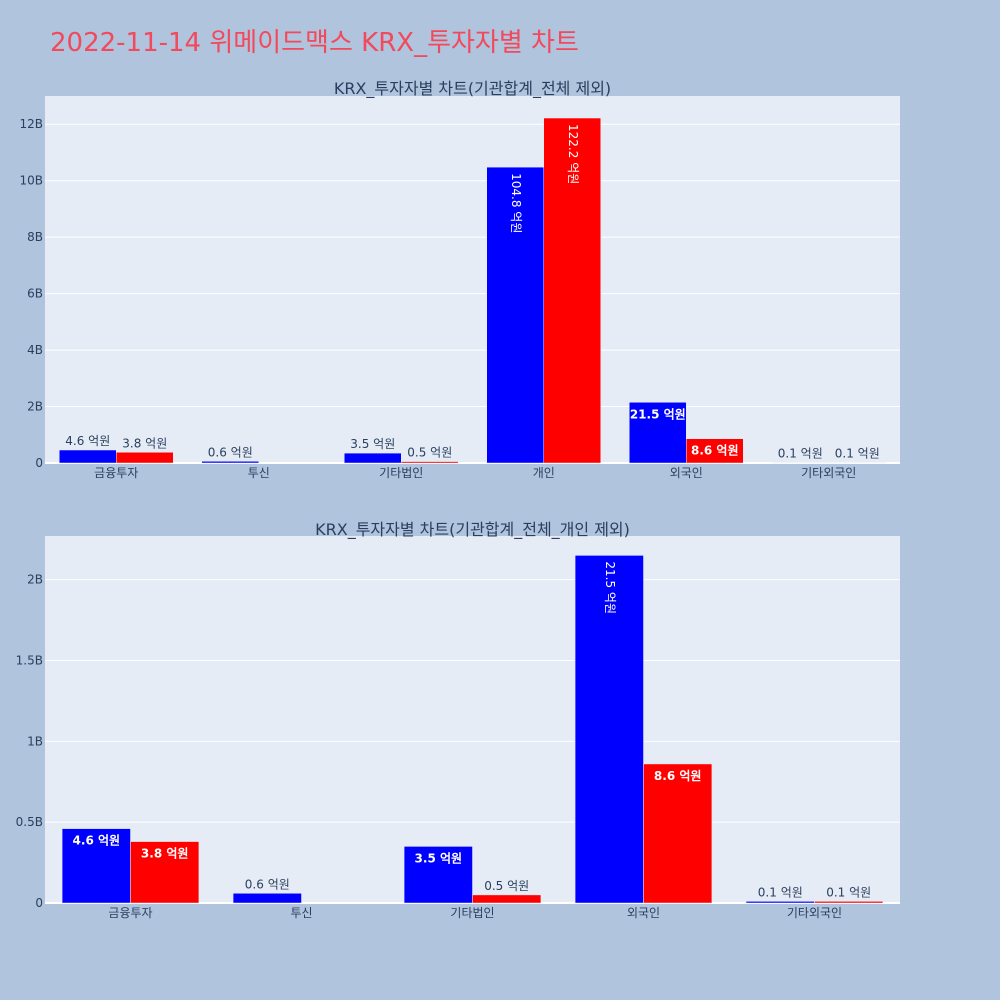  Describe the element at coordinates (544, 473) in the screenshot. I see `x-tick-label: 개인` at that location.